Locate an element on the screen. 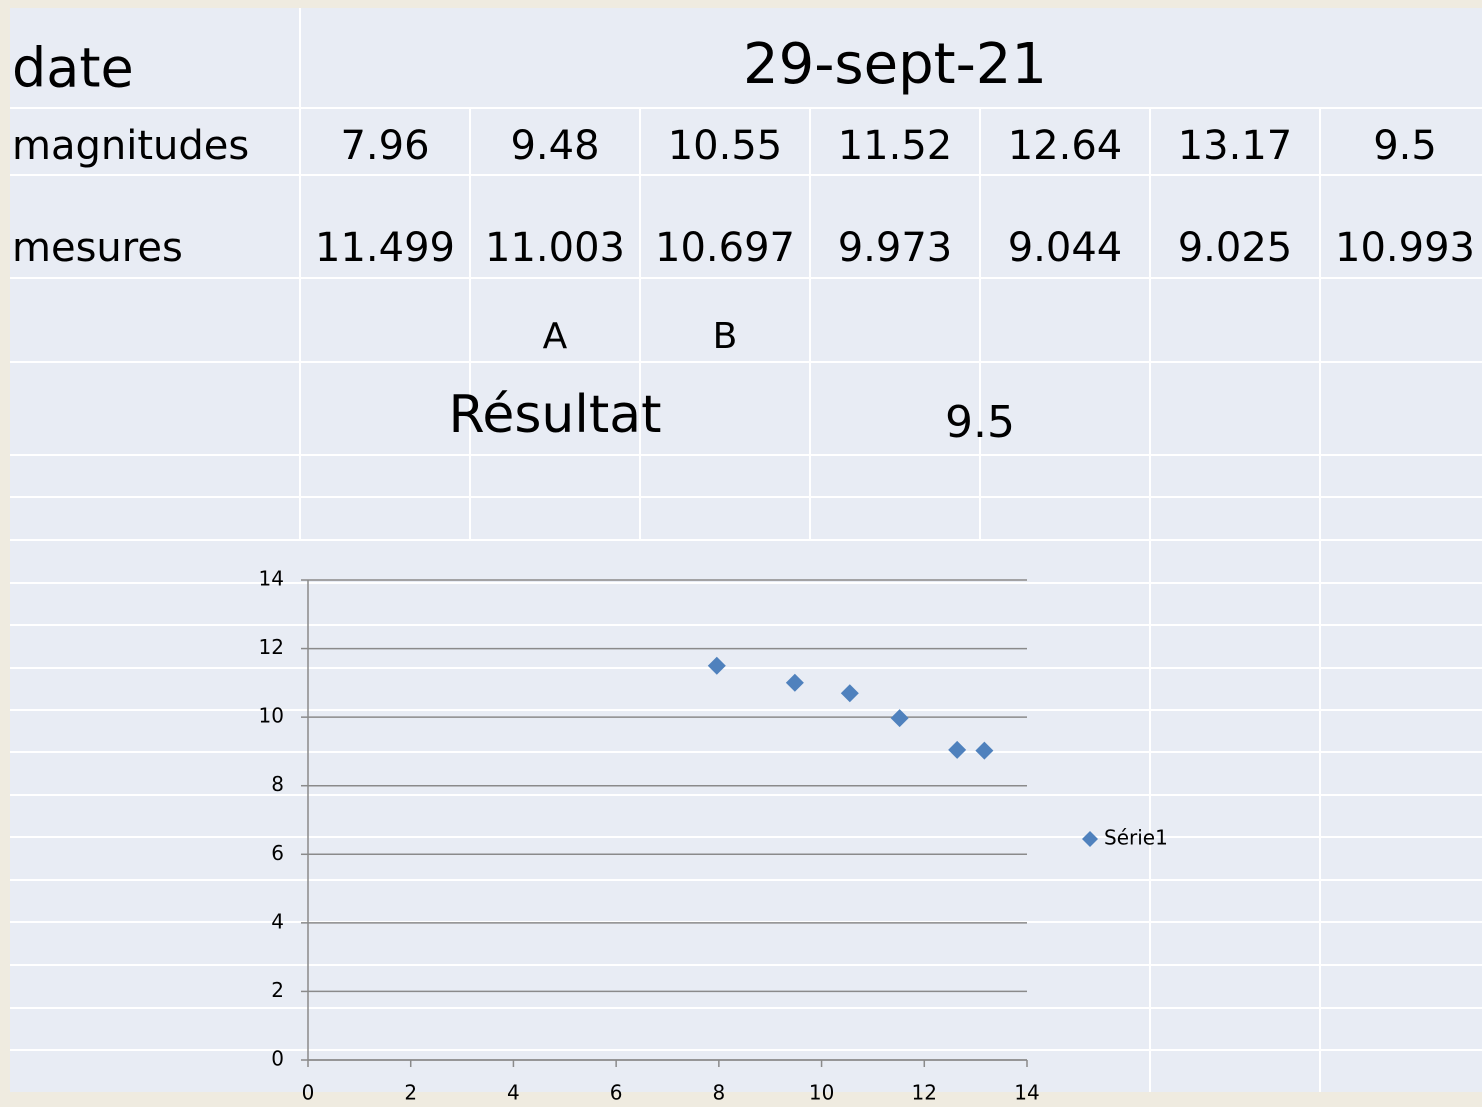  cell-value: 9.025 is located at coordinates (1235, 248).